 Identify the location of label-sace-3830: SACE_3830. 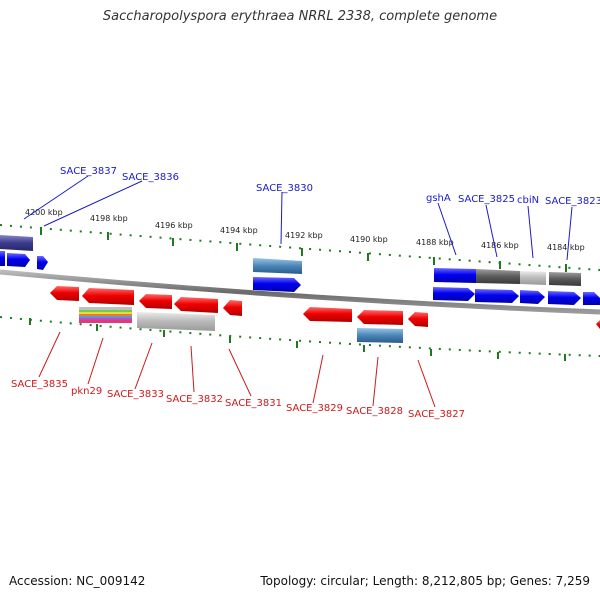
(284, 188).